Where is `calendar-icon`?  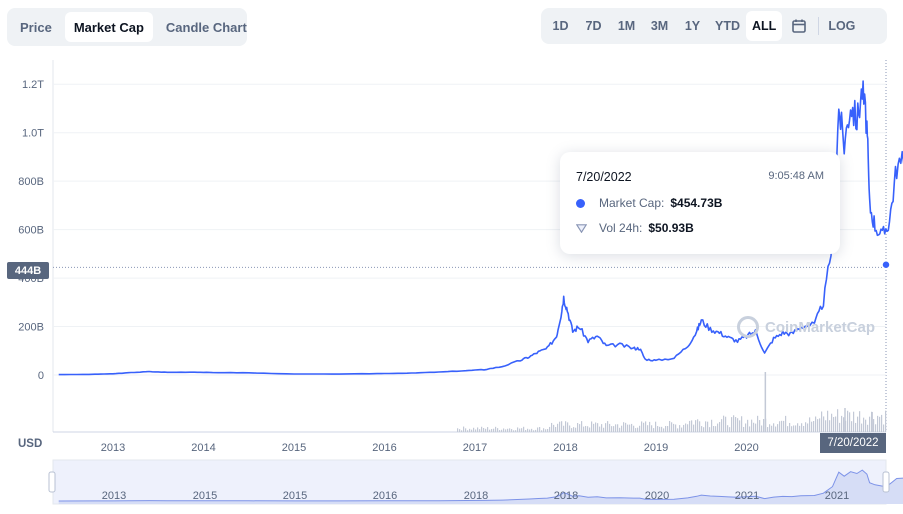 calendar-icon is located at coordinates (798, 26).